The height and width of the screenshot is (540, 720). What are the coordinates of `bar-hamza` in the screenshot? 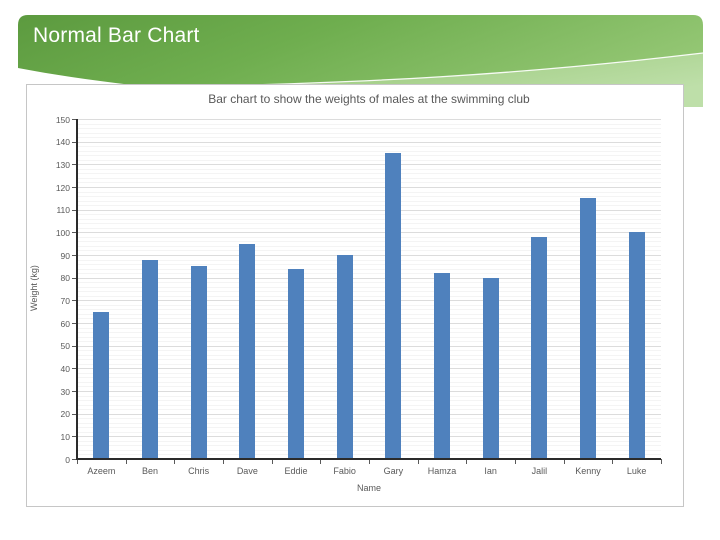 It's located at (442, 366).